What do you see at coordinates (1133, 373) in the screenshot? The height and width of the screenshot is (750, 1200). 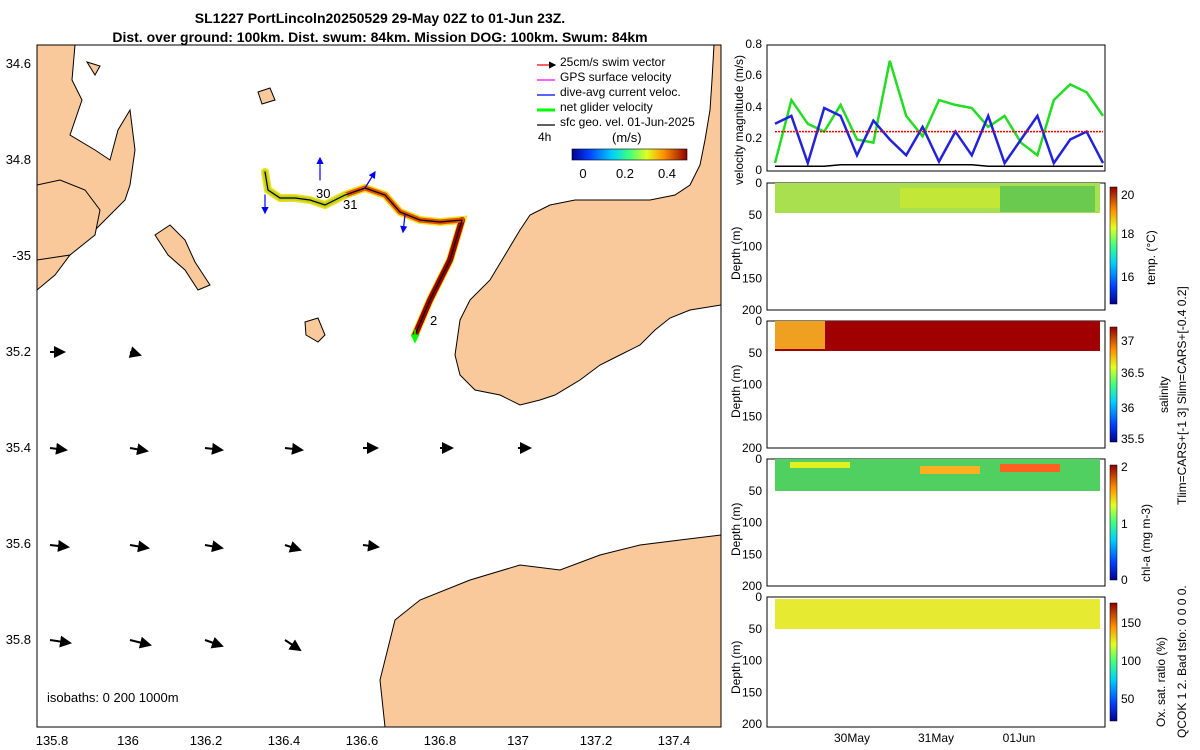 I see `sal-cbar-tick: 36.5` at bounding box center [1133, 373].